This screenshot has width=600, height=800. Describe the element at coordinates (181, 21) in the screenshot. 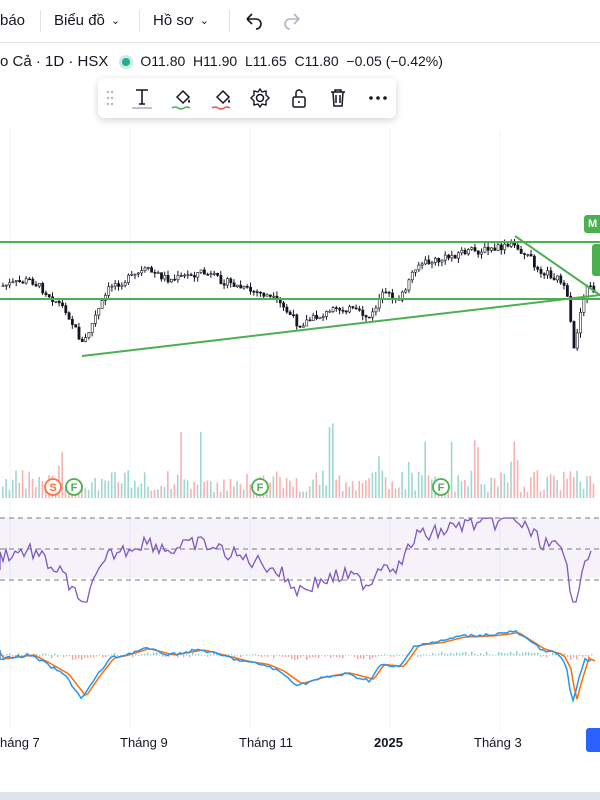

I see `profile-menu-button: Hồ sơ ⌄` at that location.